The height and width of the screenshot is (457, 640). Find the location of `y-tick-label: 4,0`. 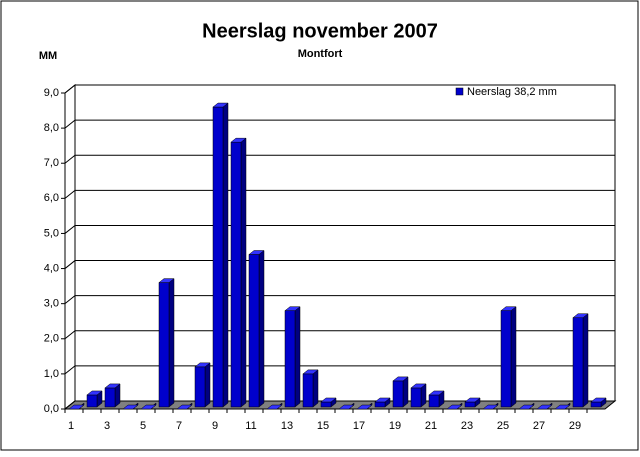

y-tick-label: 4,0 is located at coordinates (51, 268).